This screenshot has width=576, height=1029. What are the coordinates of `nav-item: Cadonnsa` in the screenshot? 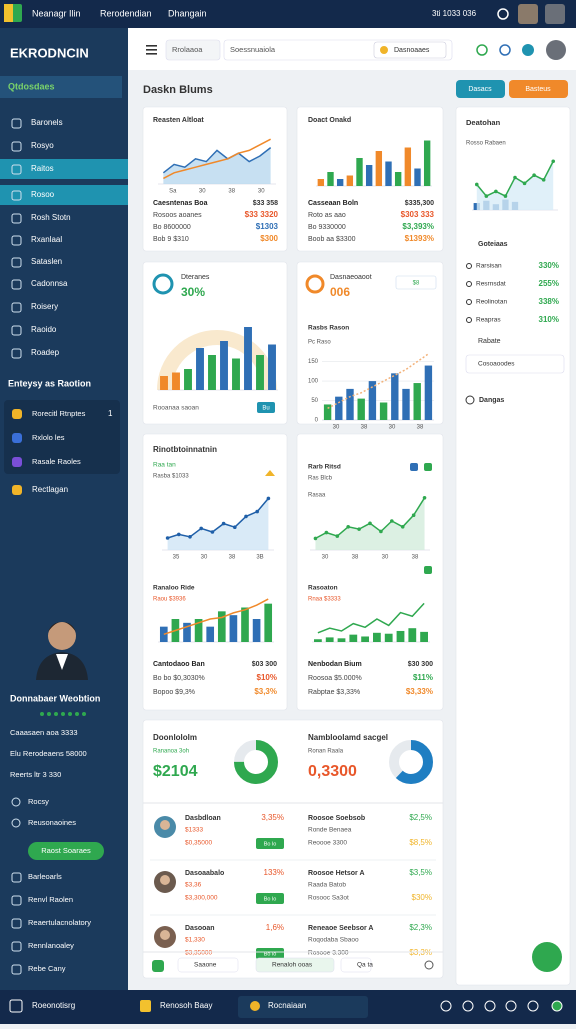 It's located at (49, 283).